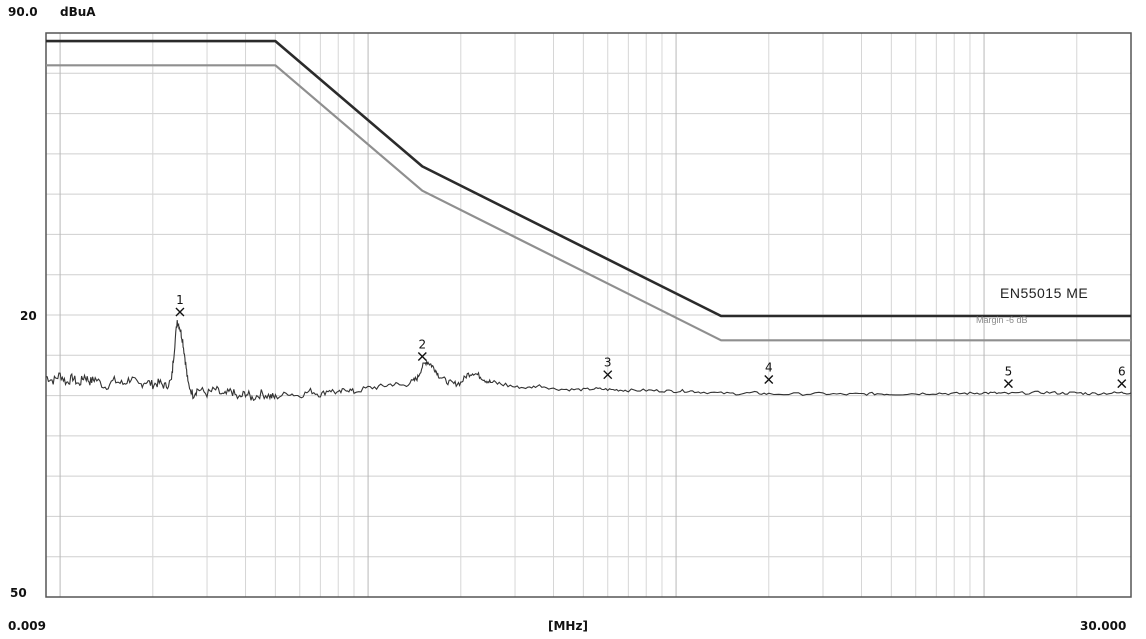 Image resolution: width=1146 pixels, height=639 pixels. I want to click on y-unit-label: dBuA, so click(78, 12).